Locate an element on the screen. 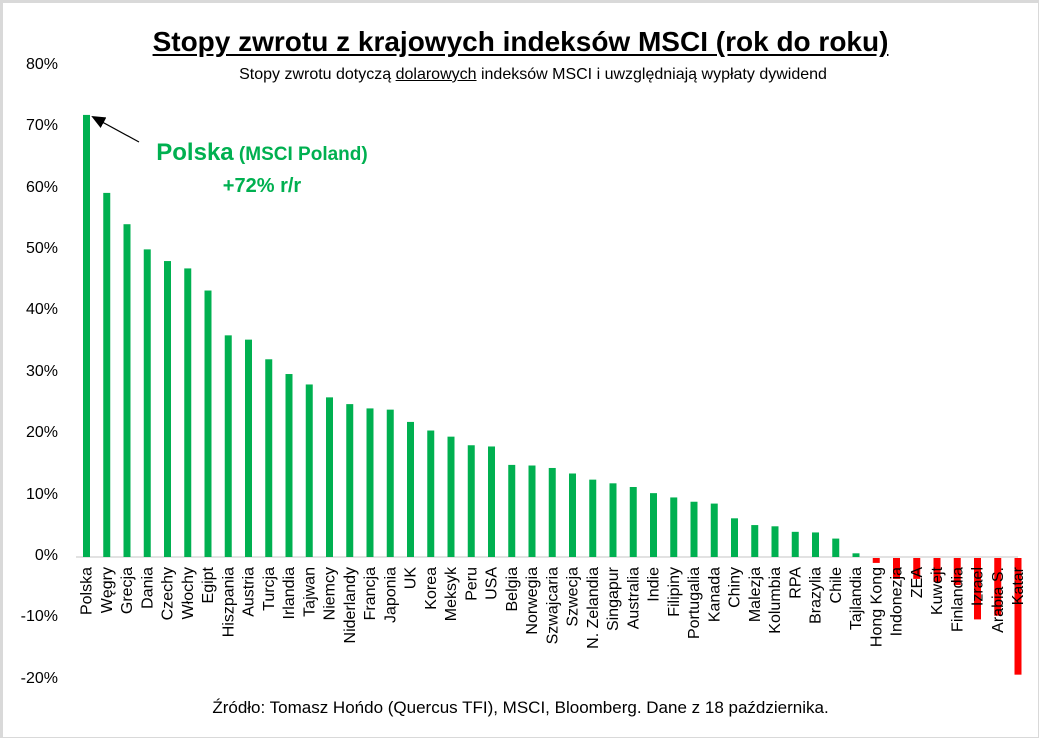 This screenshot has height=740, width=1041. bar-francja is located at coordinates (370, 482).